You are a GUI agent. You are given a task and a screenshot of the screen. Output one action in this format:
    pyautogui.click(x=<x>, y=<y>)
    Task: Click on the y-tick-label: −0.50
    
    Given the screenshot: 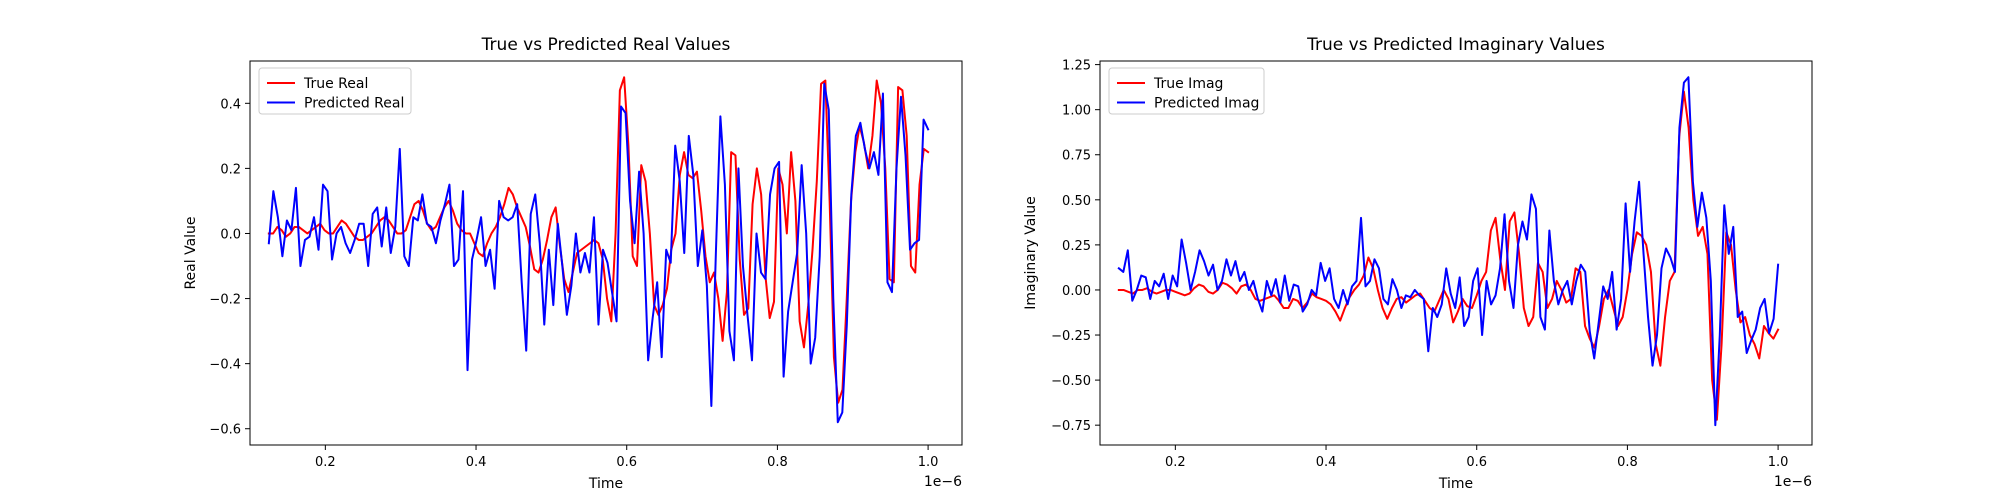 What is the action you would take?
    pyautogui.click(x=1071, y=381)
    